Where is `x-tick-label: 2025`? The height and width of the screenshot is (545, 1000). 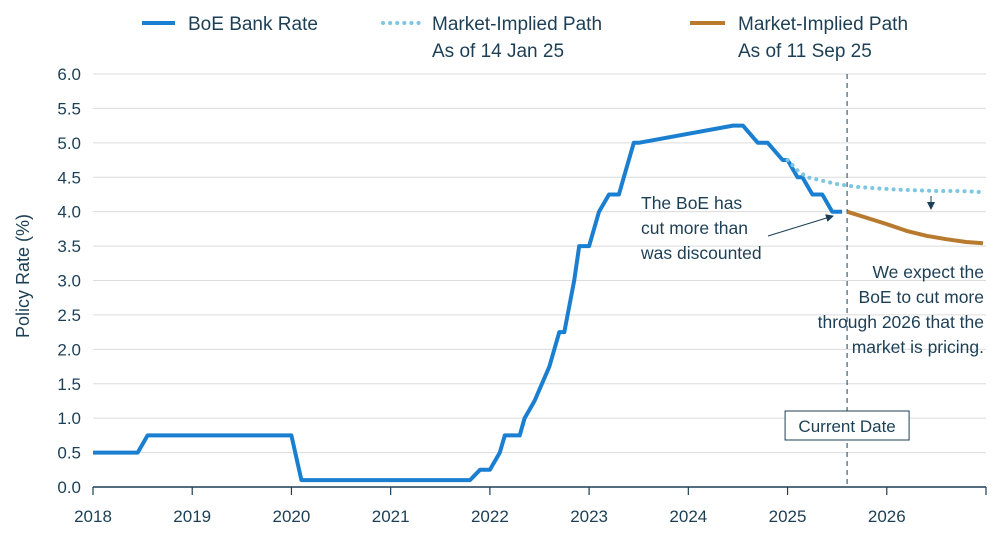 x-tick-label: 2025 is located at coordinates (788, 516).